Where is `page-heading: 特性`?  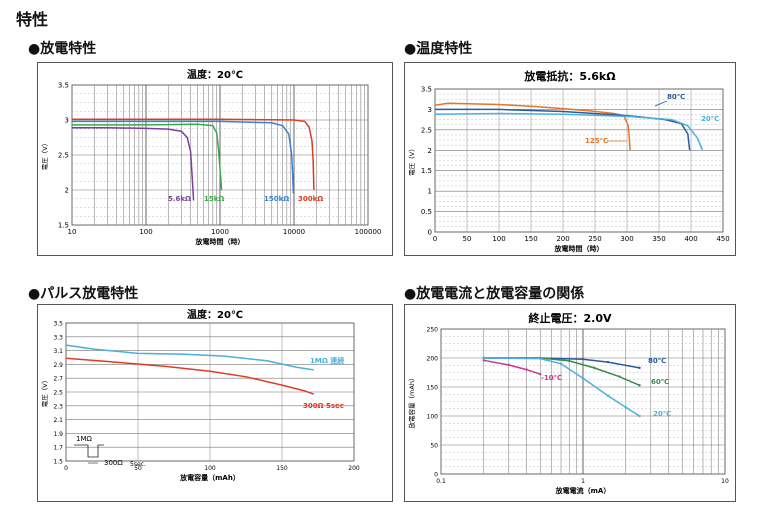 page-heading: 特性 is located at coordinates (32, 19).